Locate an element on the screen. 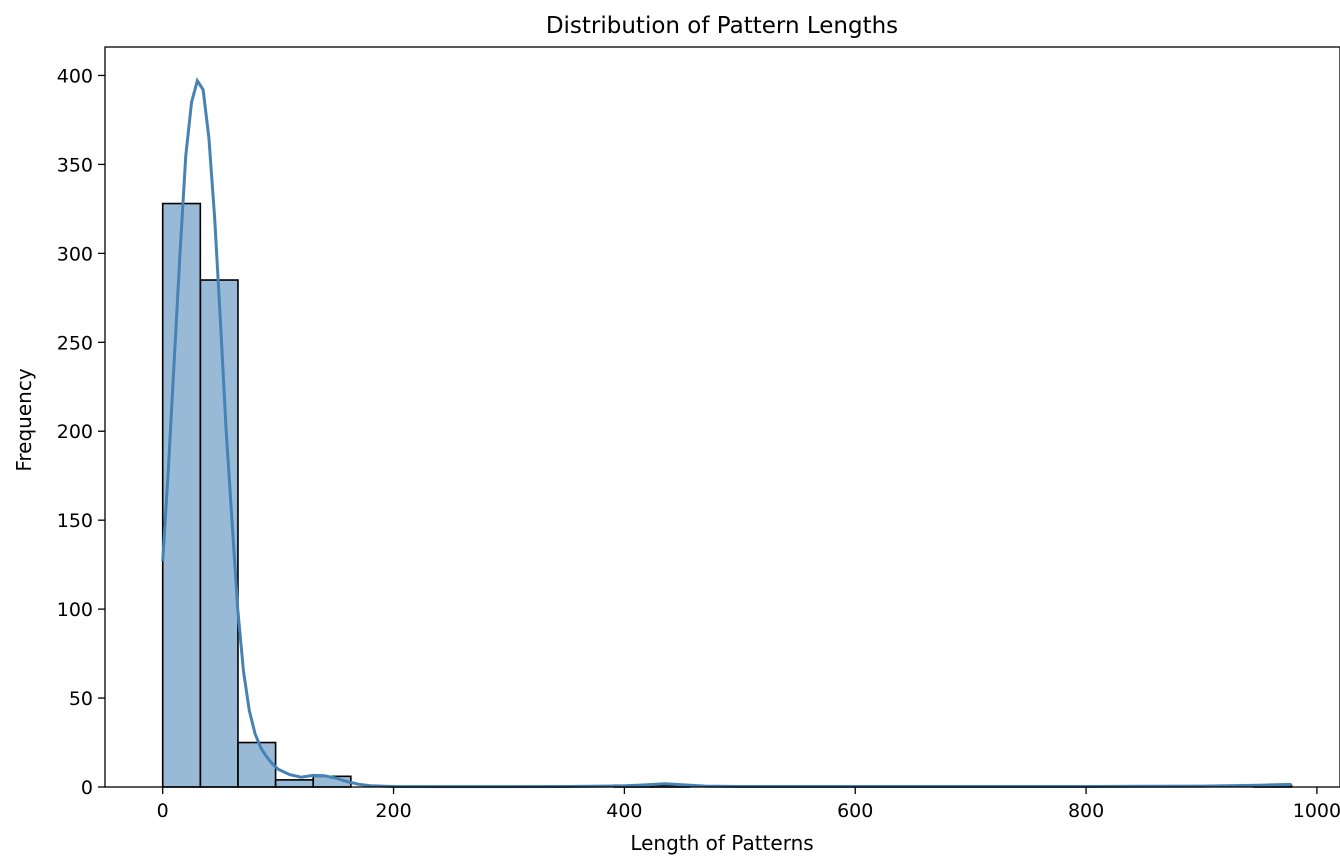  y-tick-label-4: 200 is located at coordinates (75, 432).